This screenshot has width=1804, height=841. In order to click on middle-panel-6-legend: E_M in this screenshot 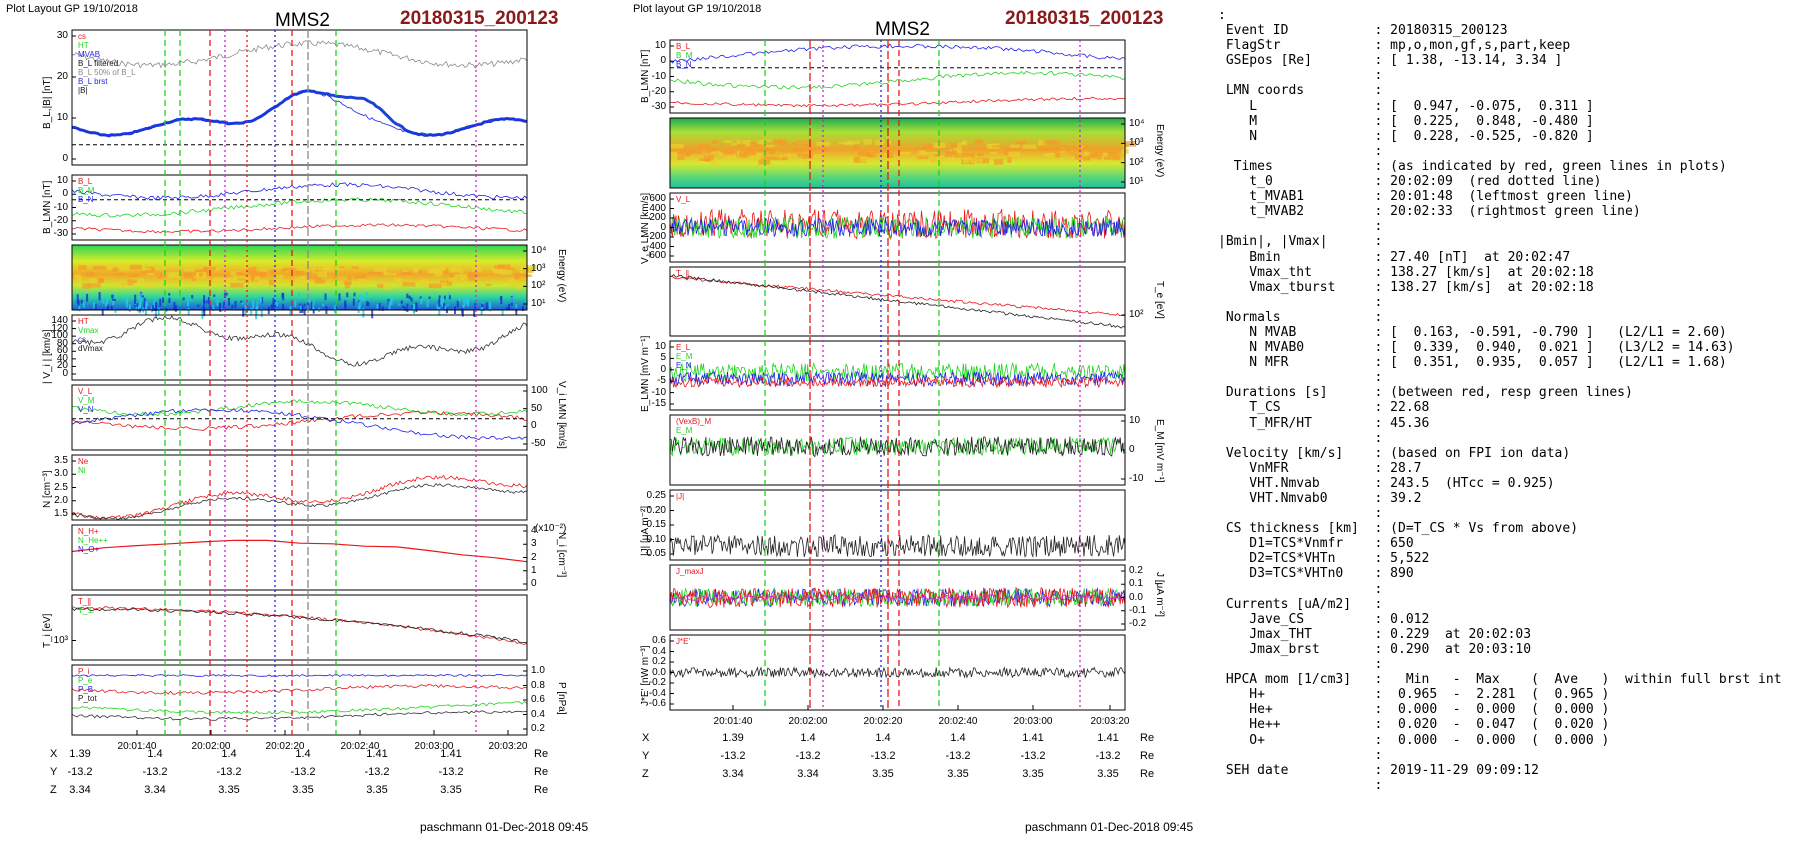, I will do `click(684, 430)`.